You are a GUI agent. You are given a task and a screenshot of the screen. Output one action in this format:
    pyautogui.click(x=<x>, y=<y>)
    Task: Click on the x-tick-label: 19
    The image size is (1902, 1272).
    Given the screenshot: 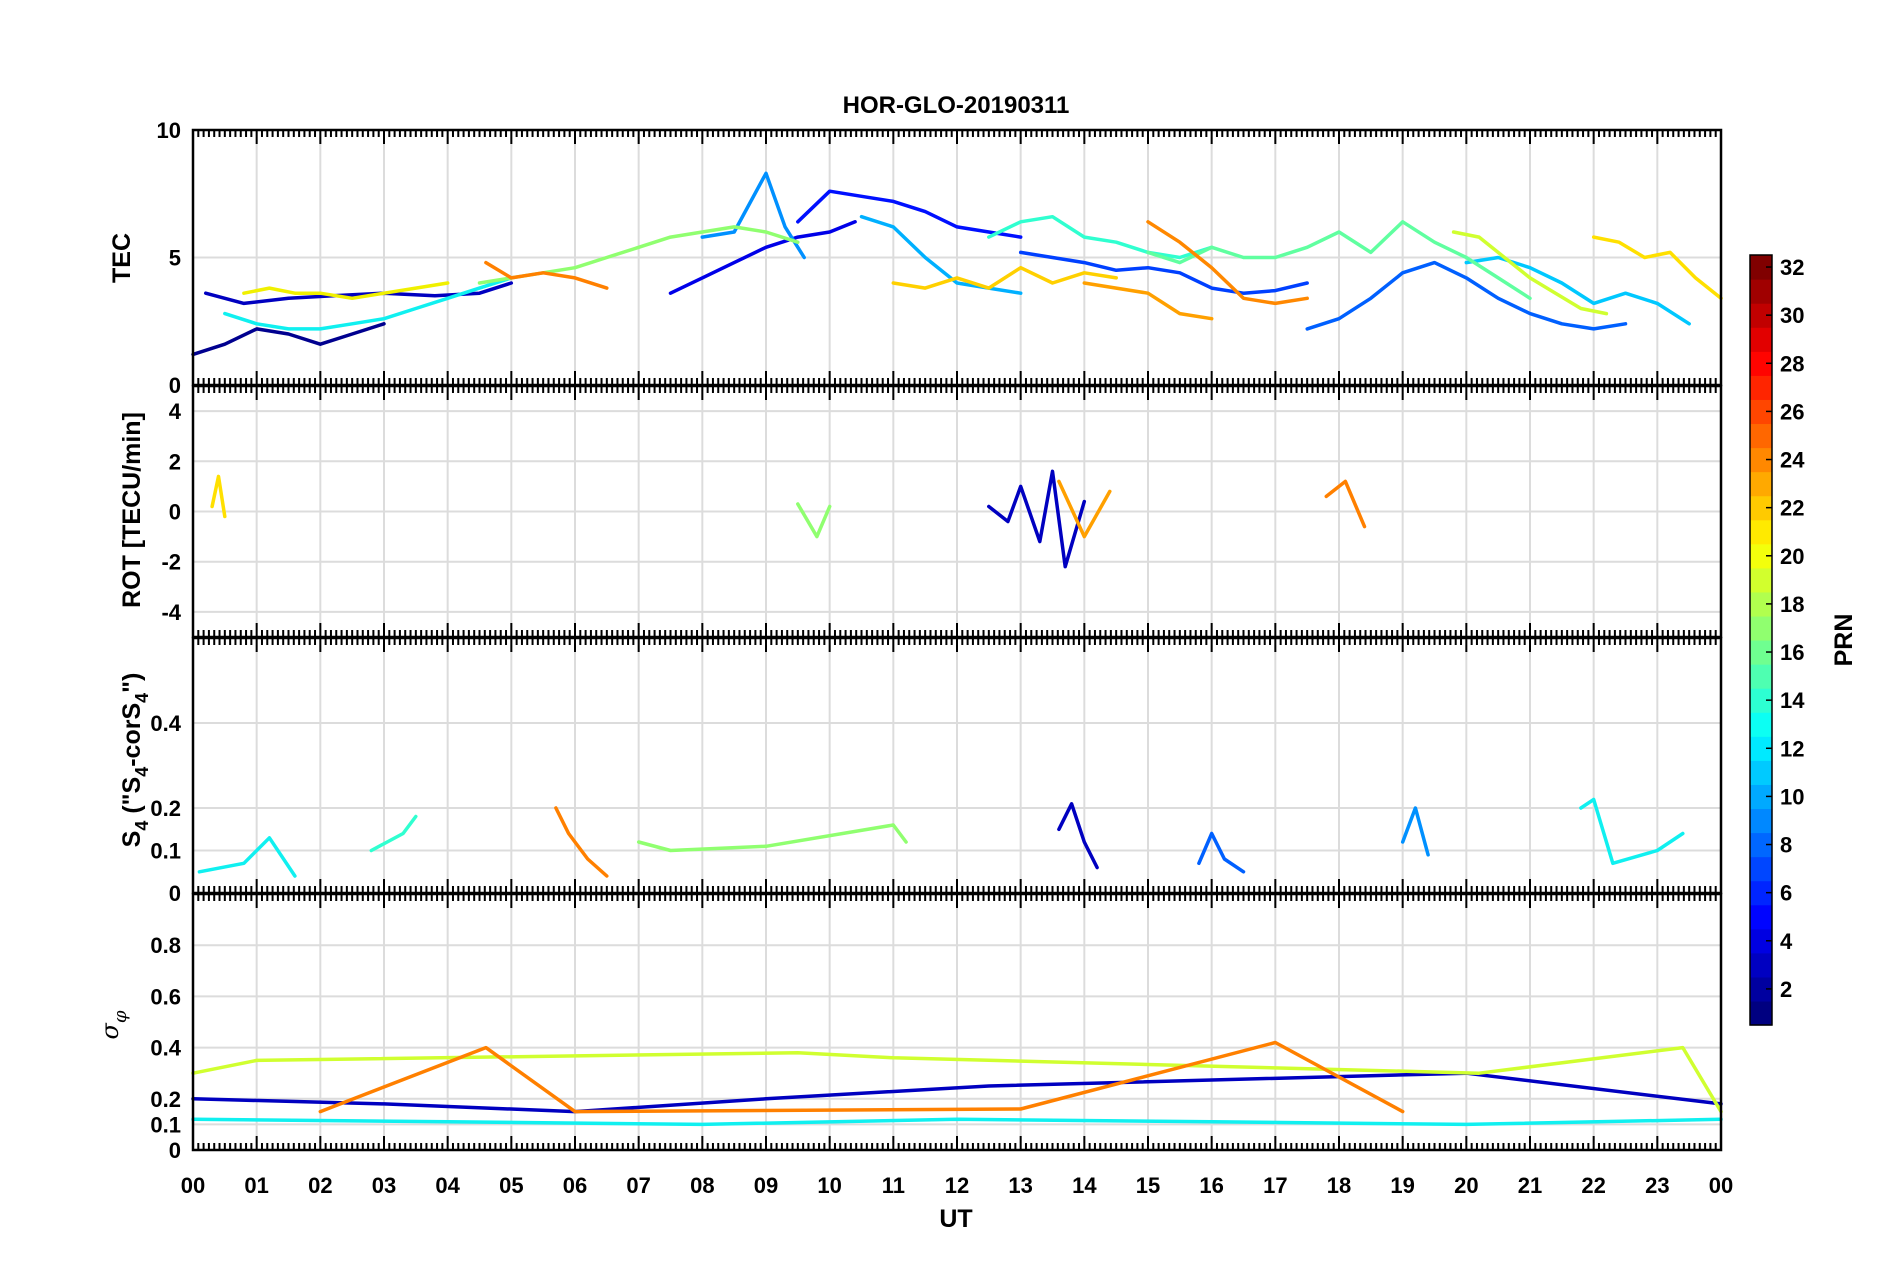 What is the action you would take?
    pyautogui.click(x=1402, y=1185)
    